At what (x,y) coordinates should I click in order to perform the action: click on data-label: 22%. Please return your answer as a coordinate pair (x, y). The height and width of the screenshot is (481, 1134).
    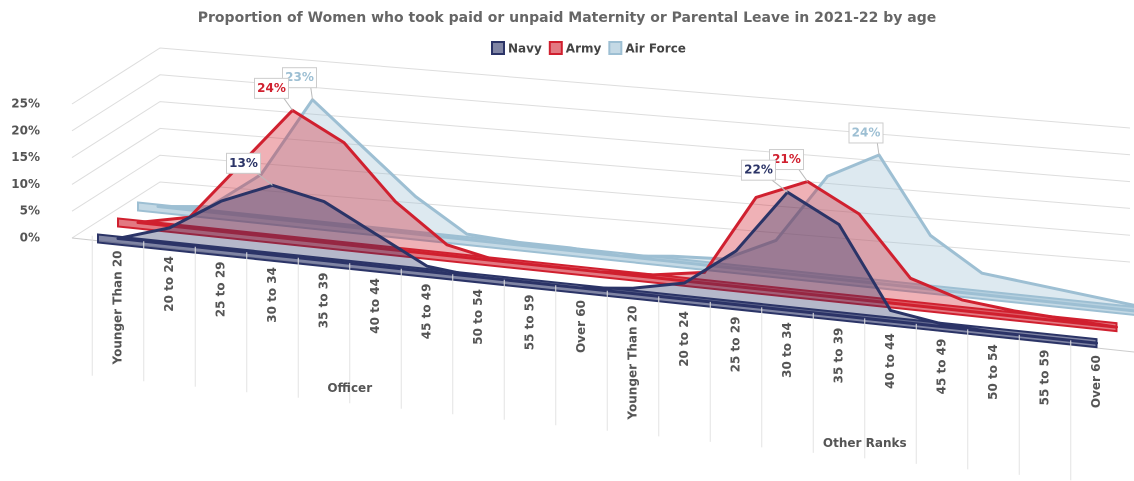
    Looking at the image, I should click on (758, 170).